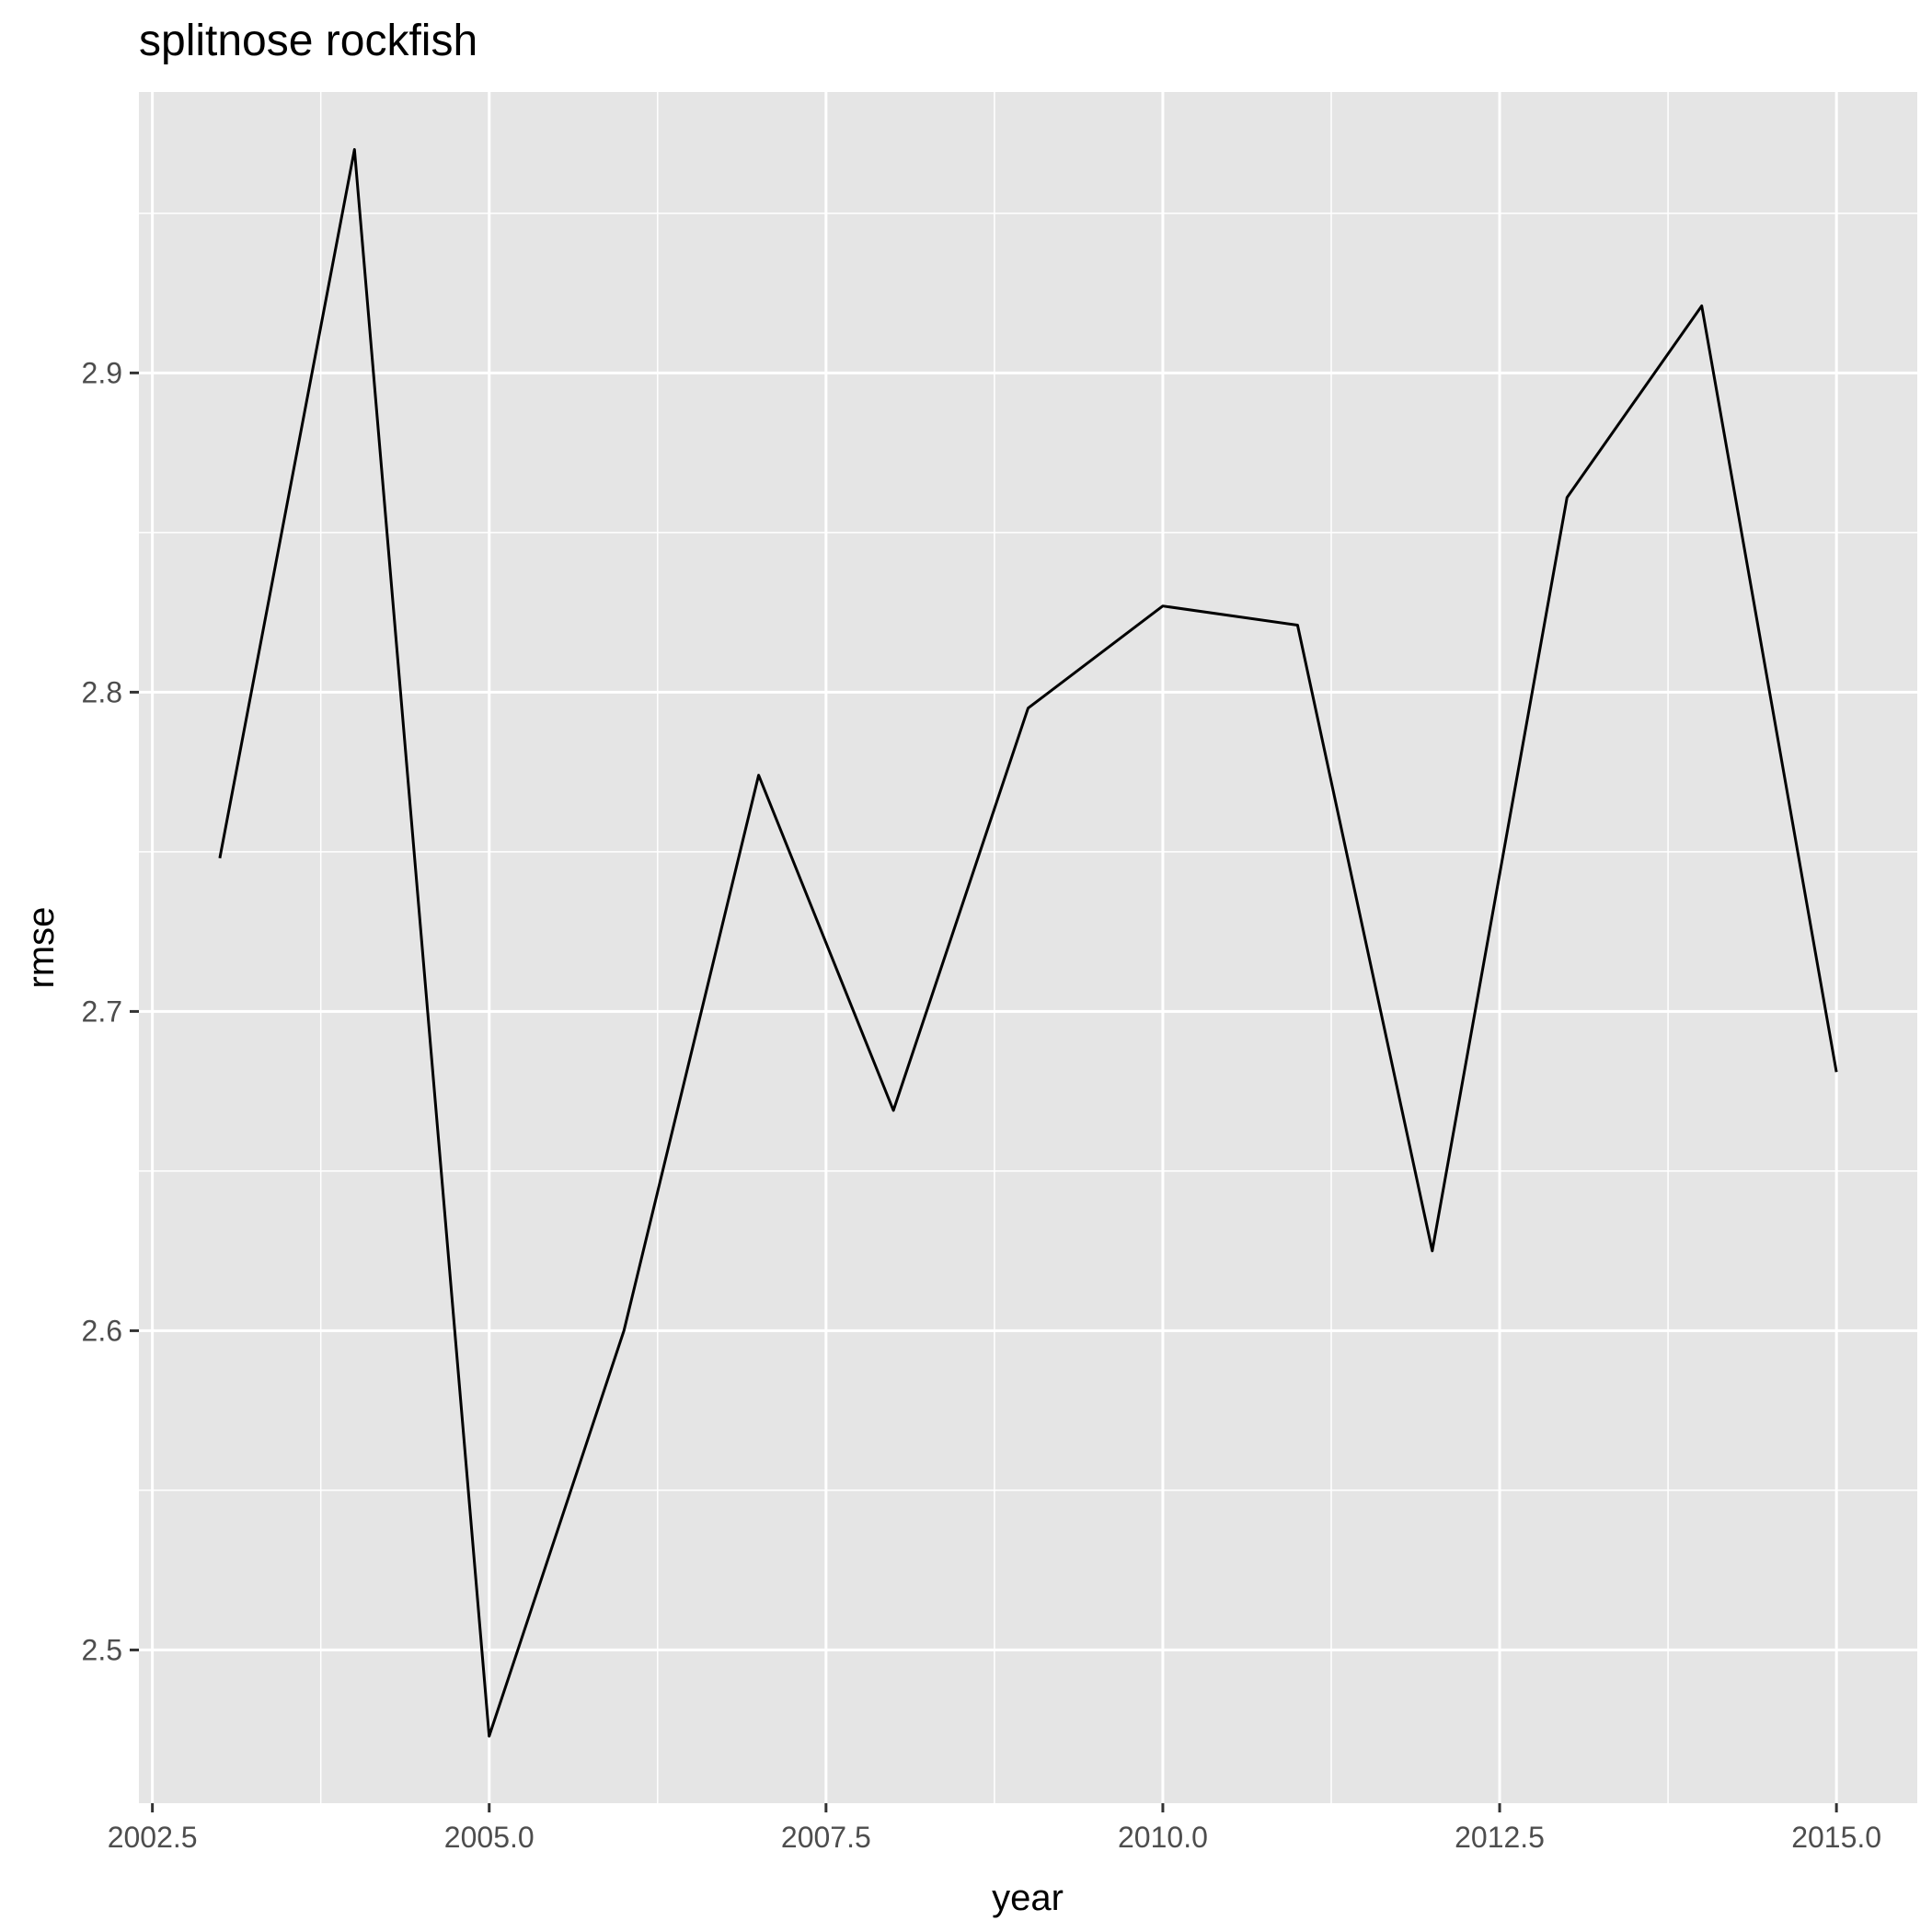 This screenshot has width=1932, height=1932. I want to click on y-tick-label: 2.7, so click(102, 1011).